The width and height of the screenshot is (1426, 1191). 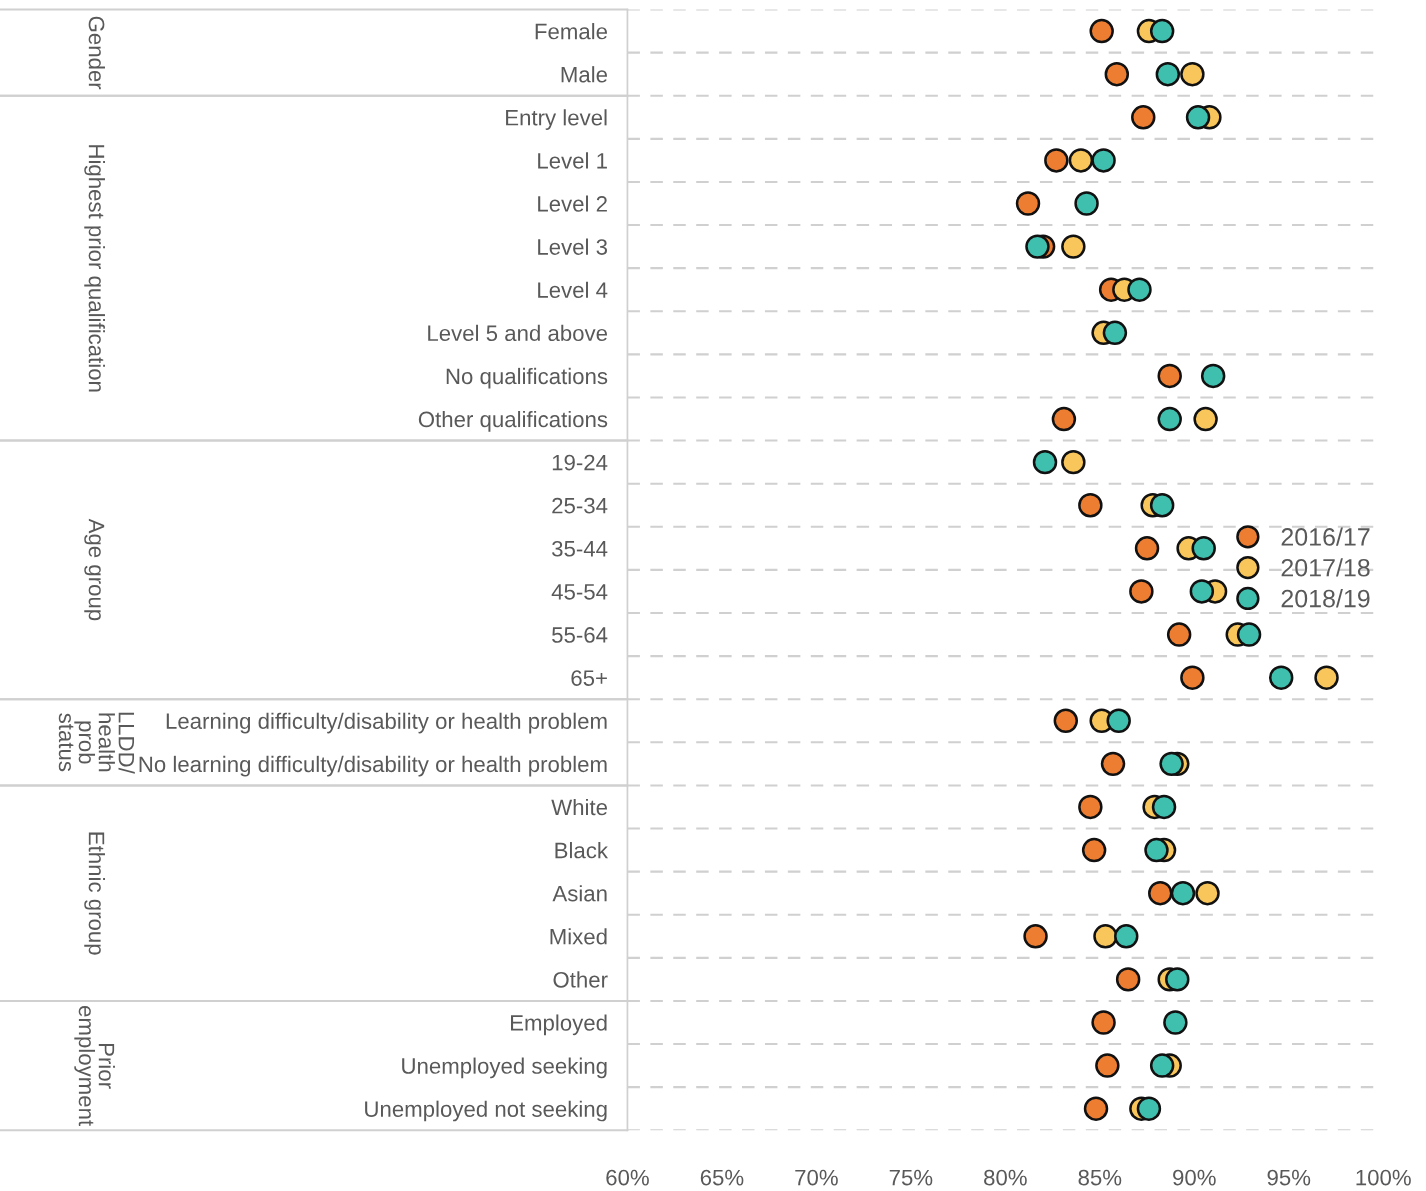 I want to click on y-tick-label: Unemployed not seeking, so click(x=486, y=1111).